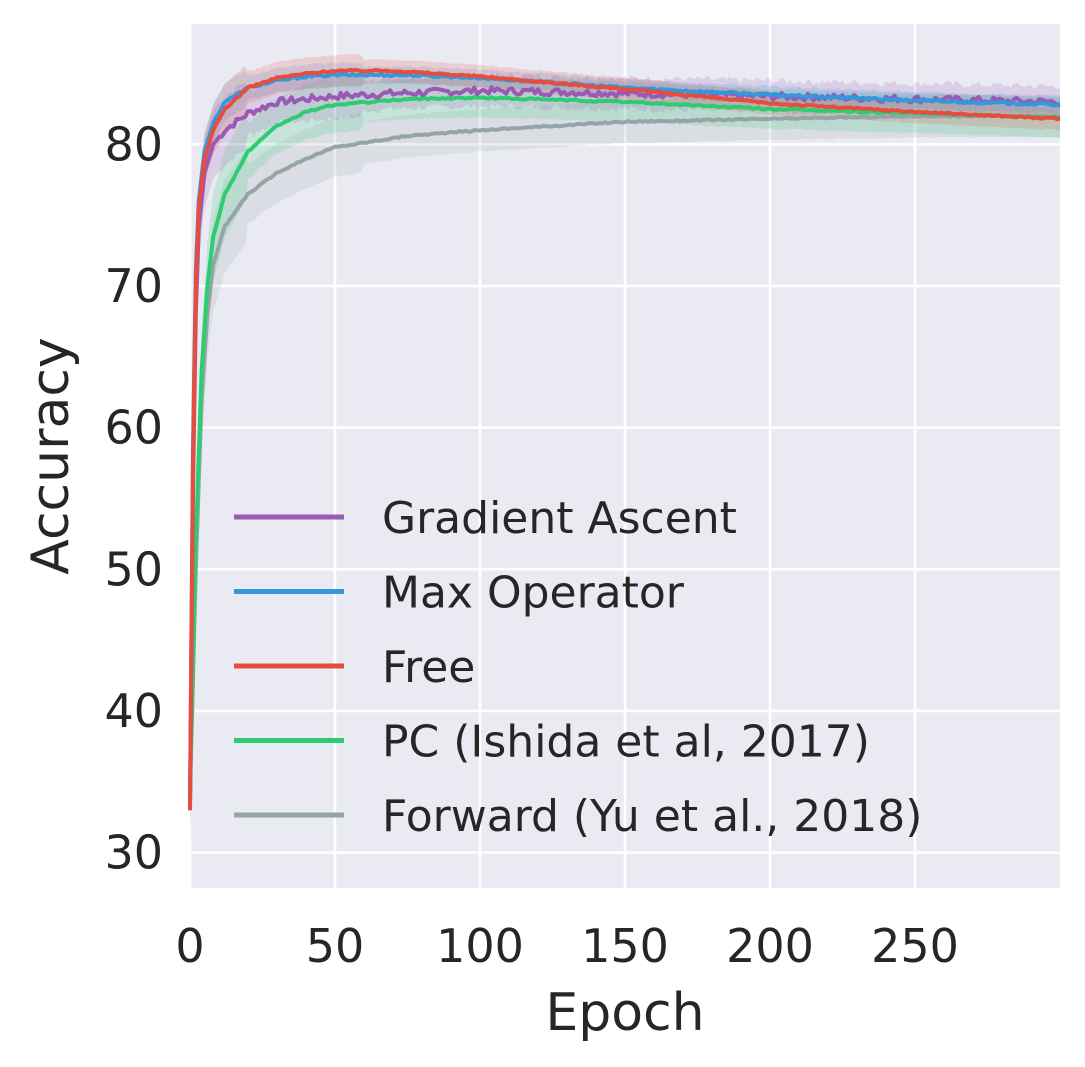  I want to click on x-axis-label: Epoch, so click(624, 1013).